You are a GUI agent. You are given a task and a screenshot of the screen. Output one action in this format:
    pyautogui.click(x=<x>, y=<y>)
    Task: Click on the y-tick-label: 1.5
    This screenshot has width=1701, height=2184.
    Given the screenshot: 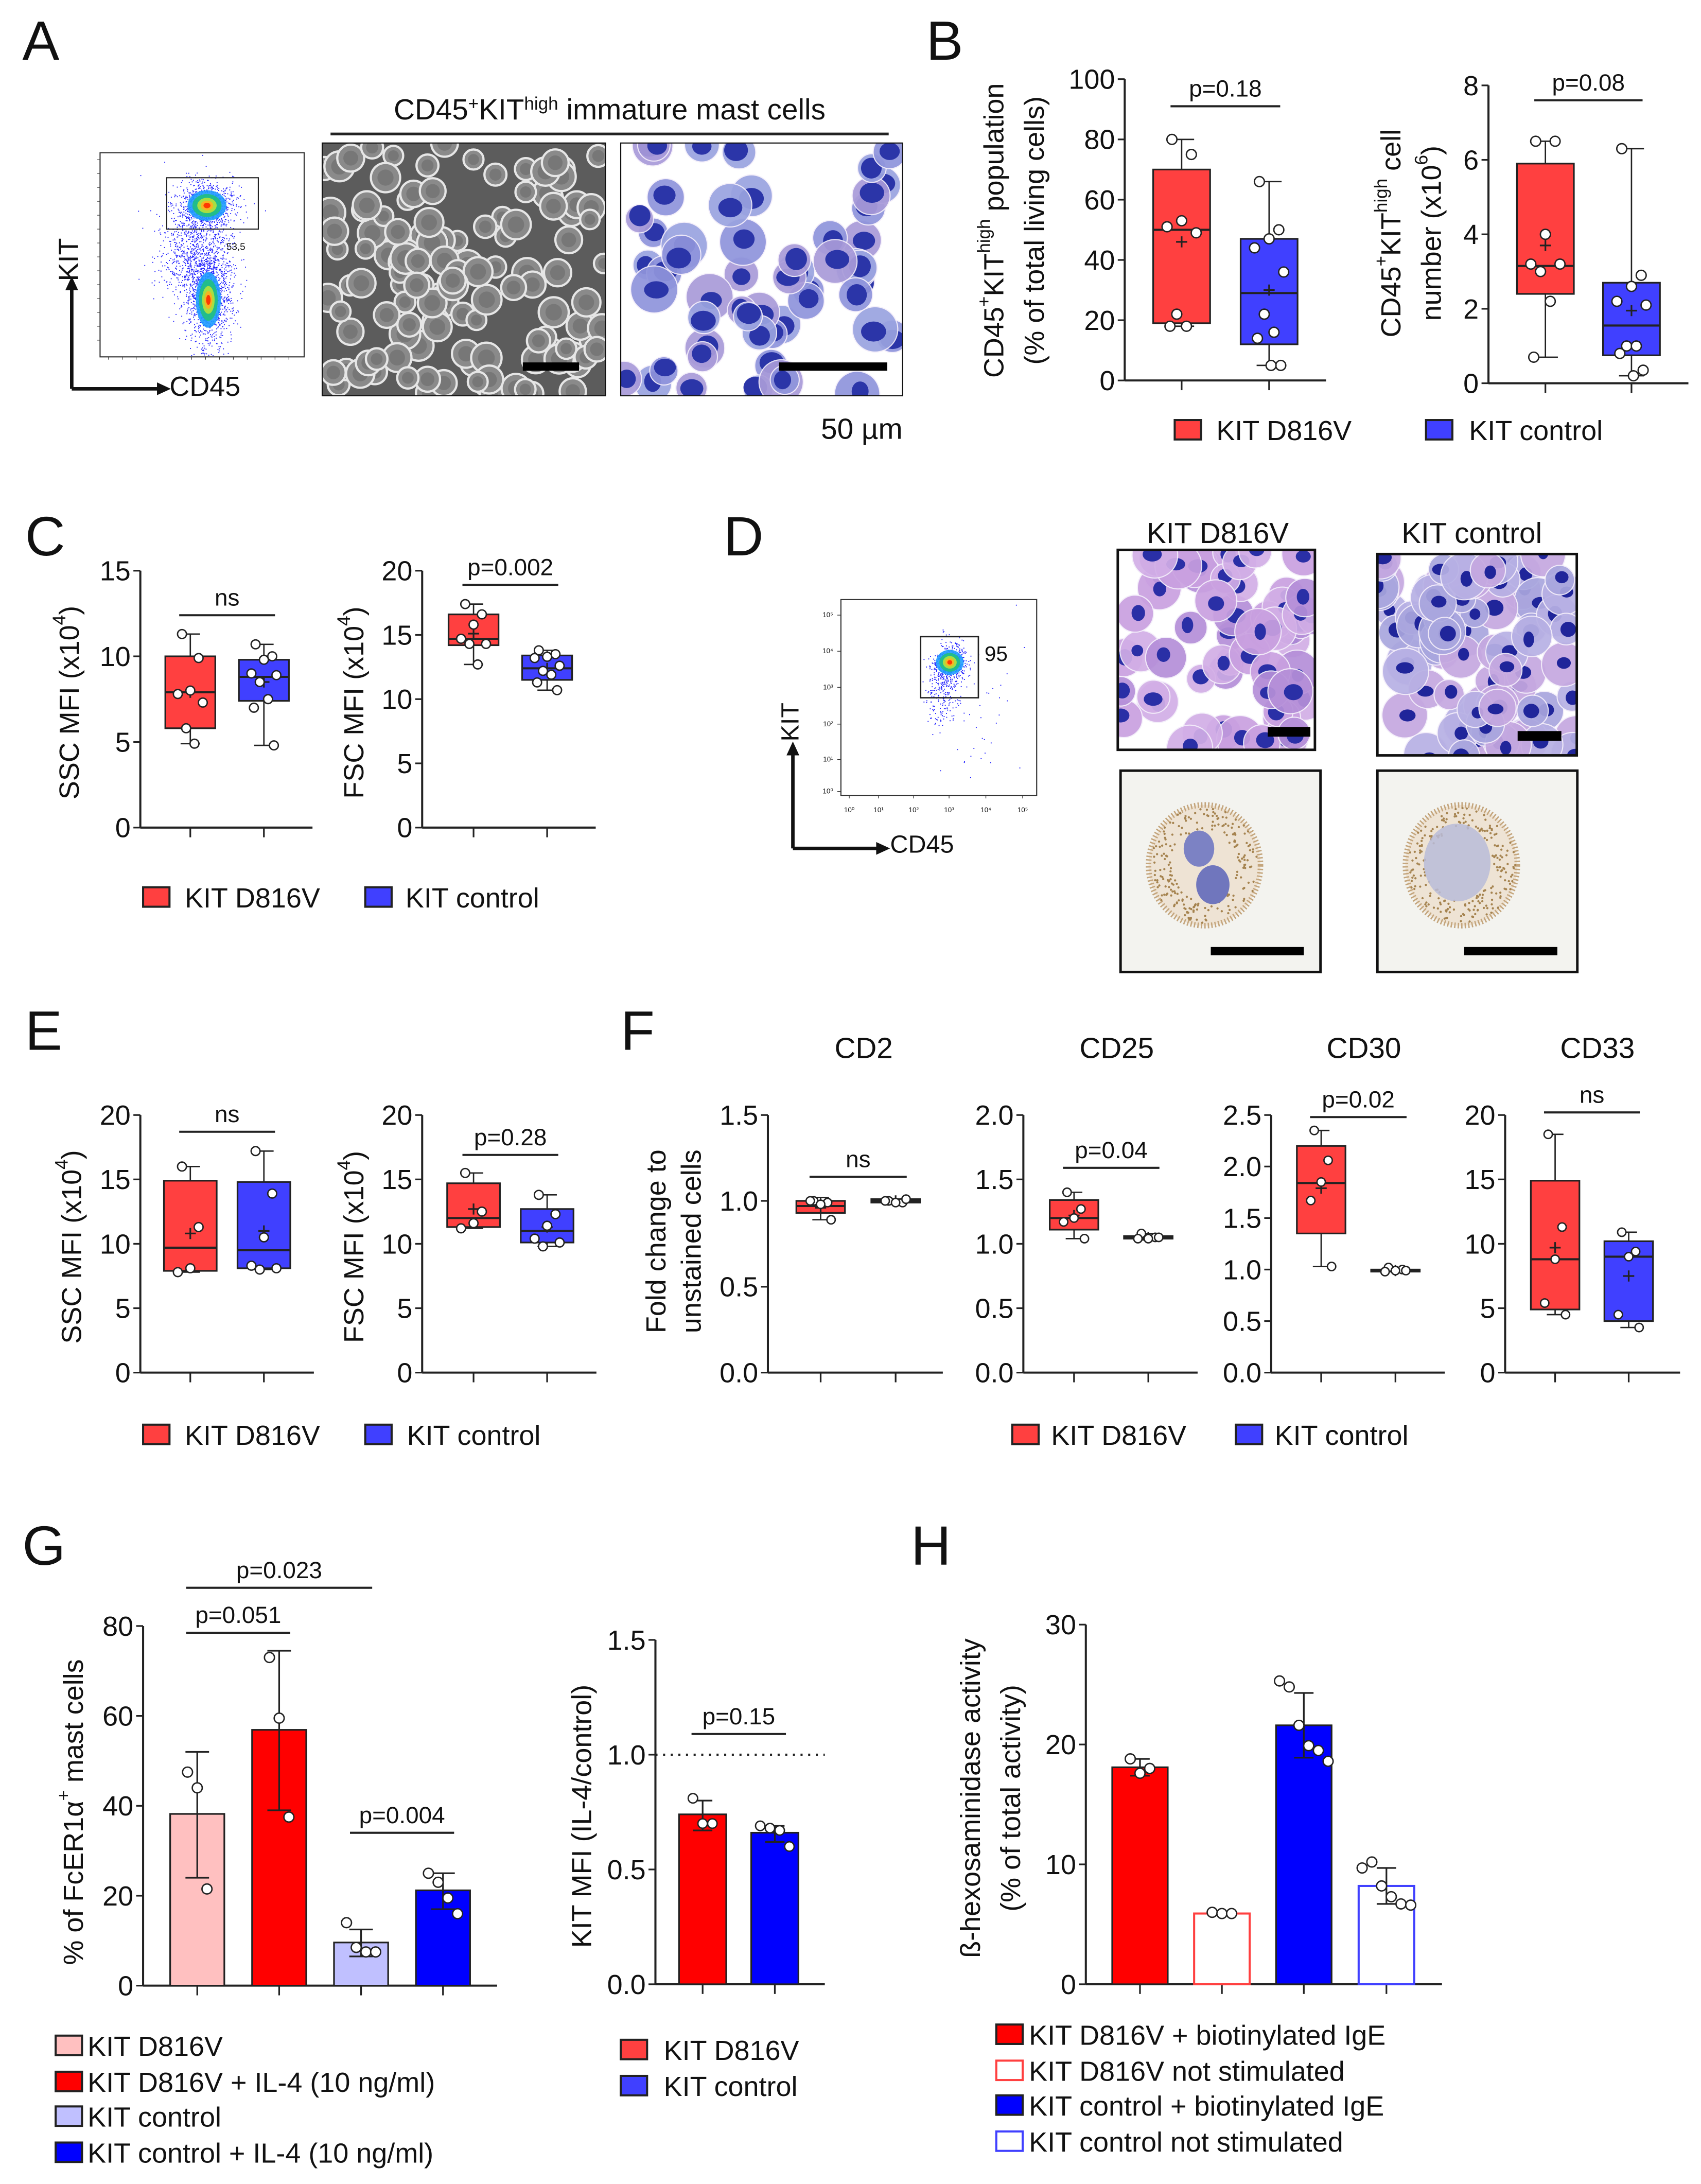 What is the action you would take?
    pyautogui.click(x=739, y=1115)
    